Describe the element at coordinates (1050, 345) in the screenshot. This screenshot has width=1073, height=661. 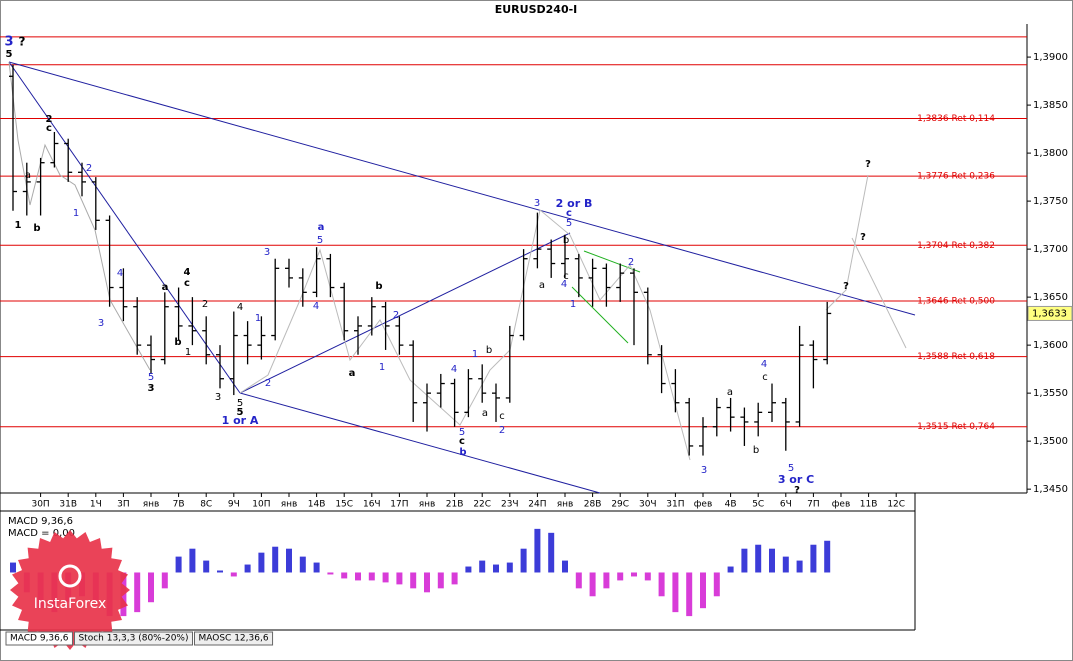
I see `y-tick-label: 1,3600` at that location.